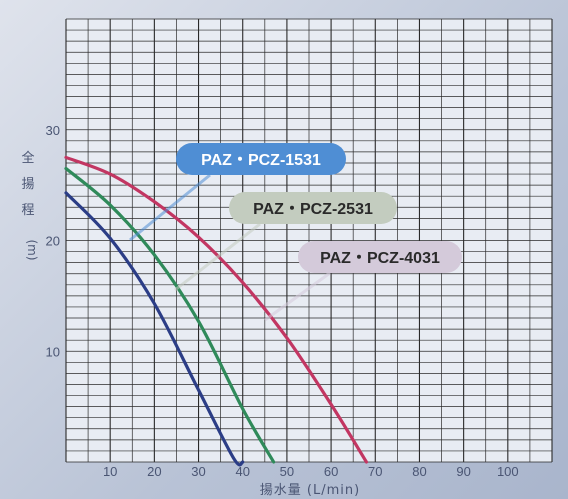  What do you see at coordinates (242, 471) in the screenshot?
I see `x-tick-label: 40` at bounding box center [242, 471].